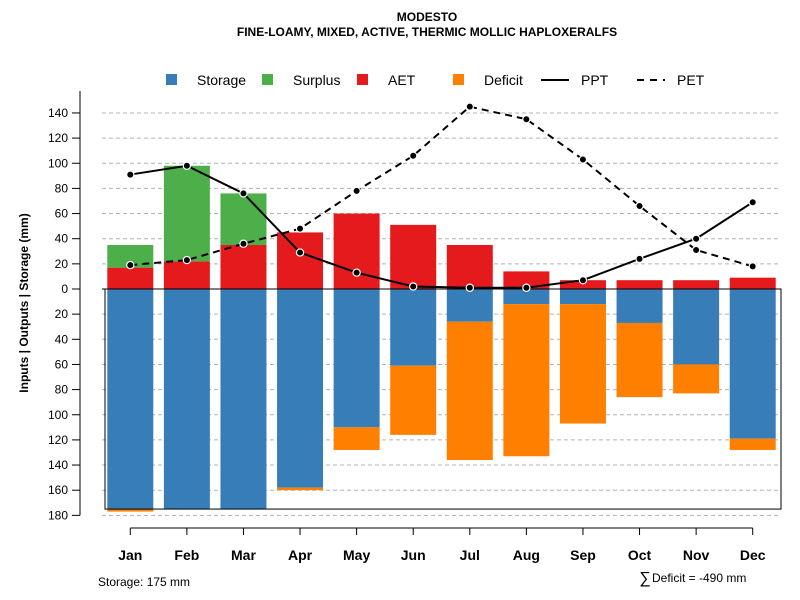 This screenshot has width=800, height=600. What do you see at coordinates (413, 555) in the screenshot?
I see `x-tick-label-jun: Jun` at bounding box center [413, 555].